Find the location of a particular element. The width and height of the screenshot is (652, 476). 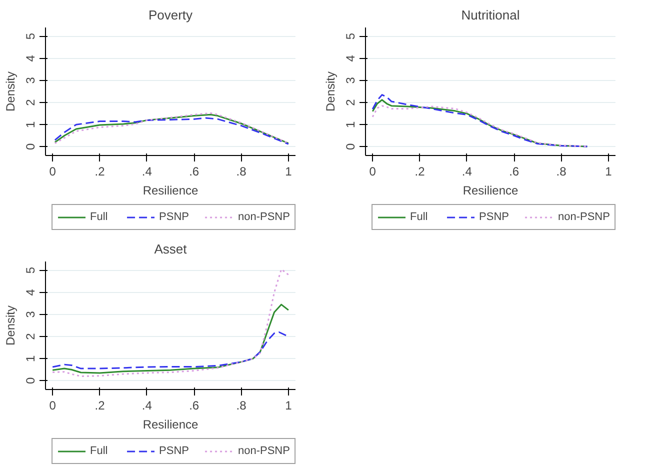

chart-title: Poverty is located at coordinates (171, 15).